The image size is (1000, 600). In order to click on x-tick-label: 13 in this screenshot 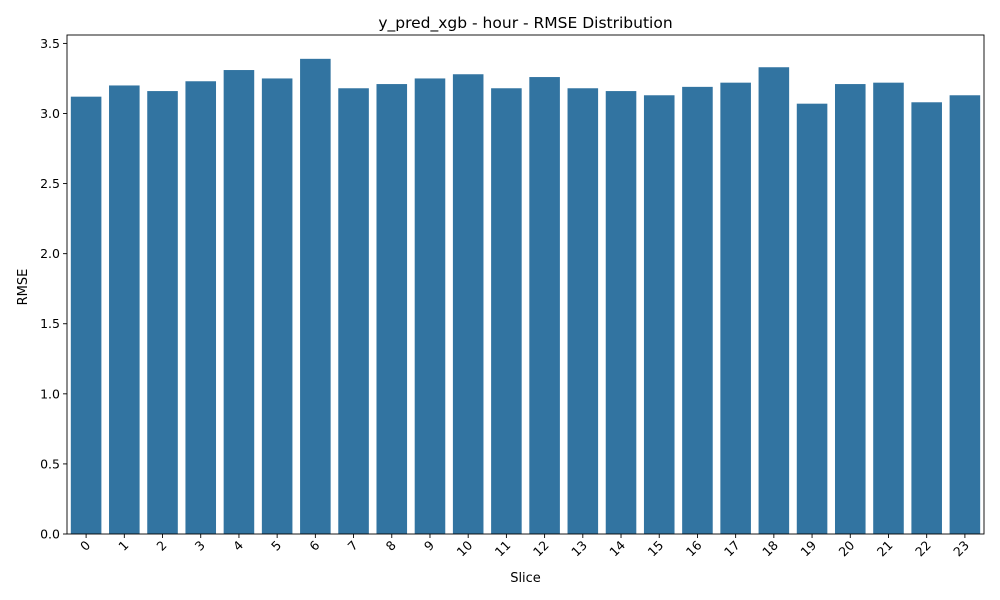, I will do `click(579, 549)`.